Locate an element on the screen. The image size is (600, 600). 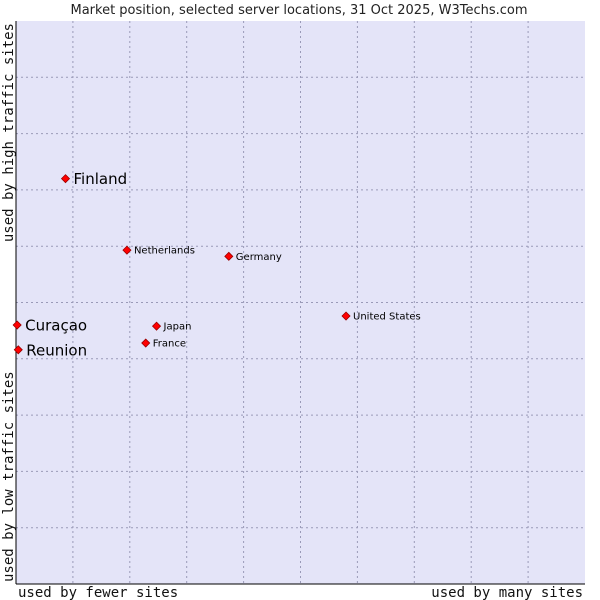
point-label-netherlands: Netherlands is located at coordinates (164, 251).